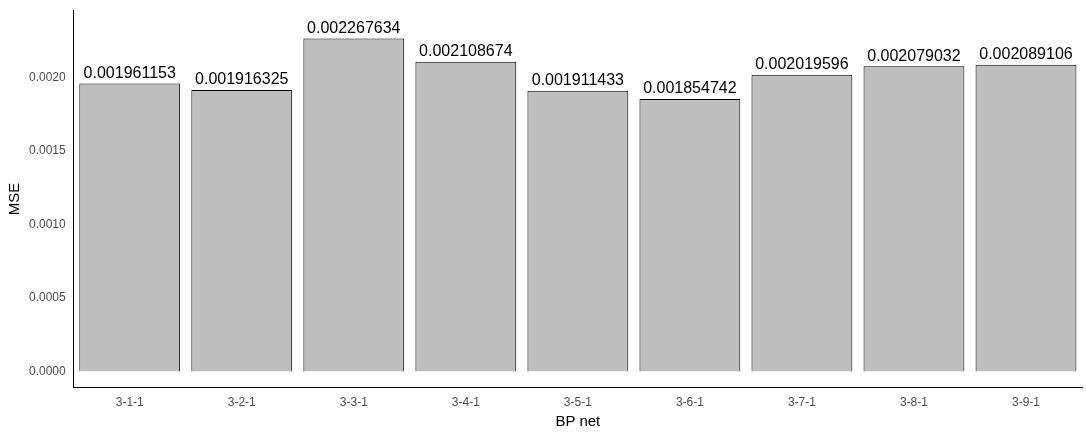 This screenshot has width=1086, height=435. I want to click on x-tick-label: 3-4-1, so click(466, 402).